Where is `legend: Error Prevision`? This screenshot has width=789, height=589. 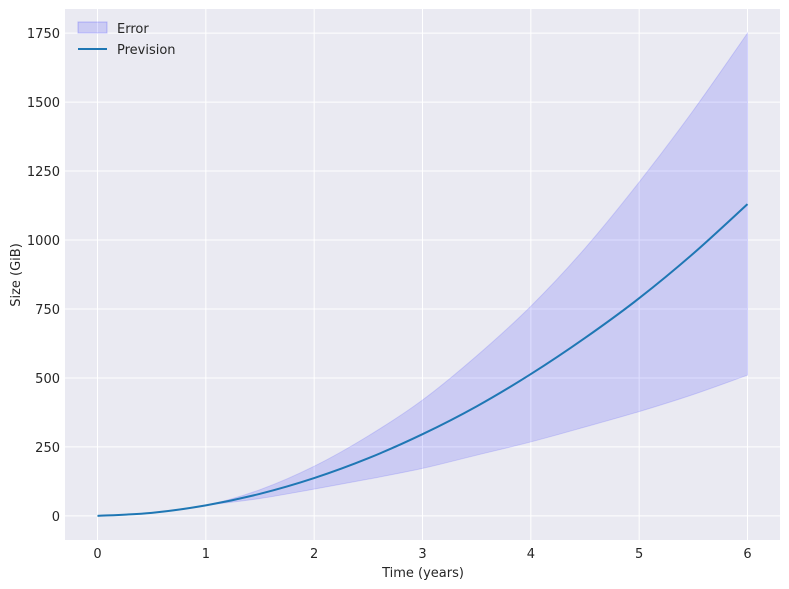 legend: Error Prevision is located at coordinates (126, 39).